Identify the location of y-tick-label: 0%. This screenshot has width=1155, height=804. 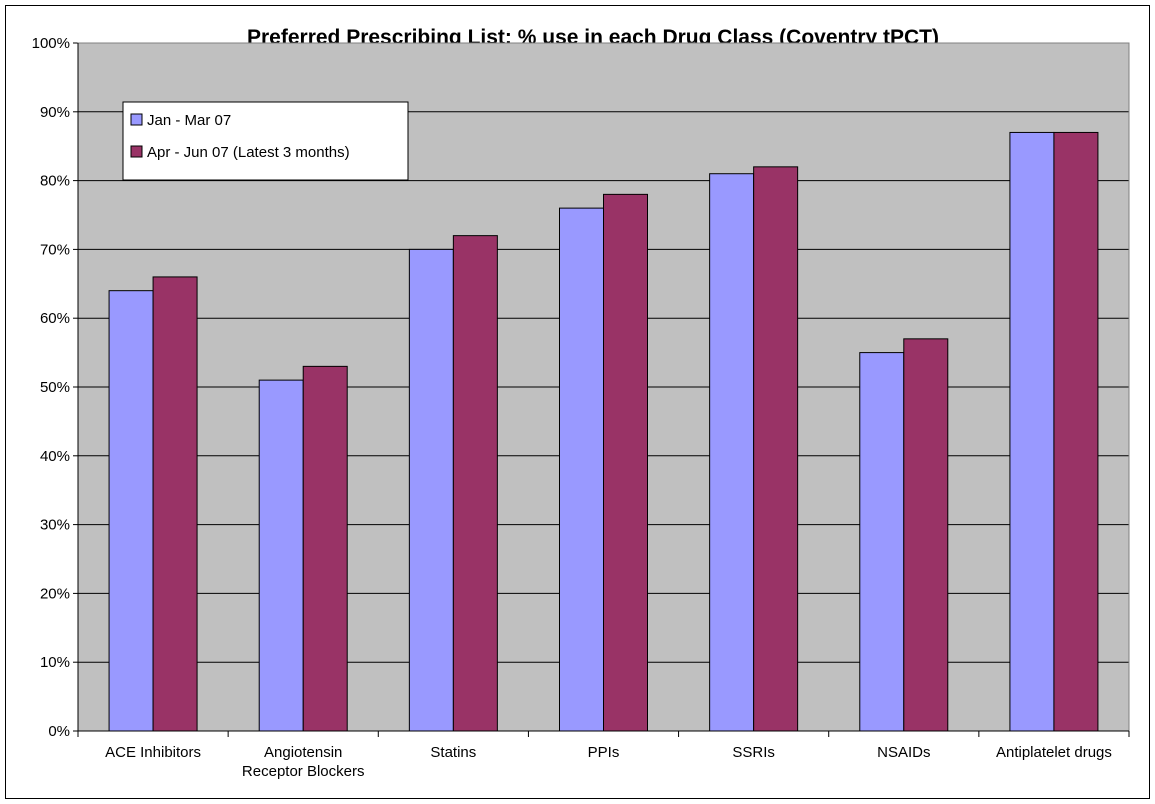
(59, 731).